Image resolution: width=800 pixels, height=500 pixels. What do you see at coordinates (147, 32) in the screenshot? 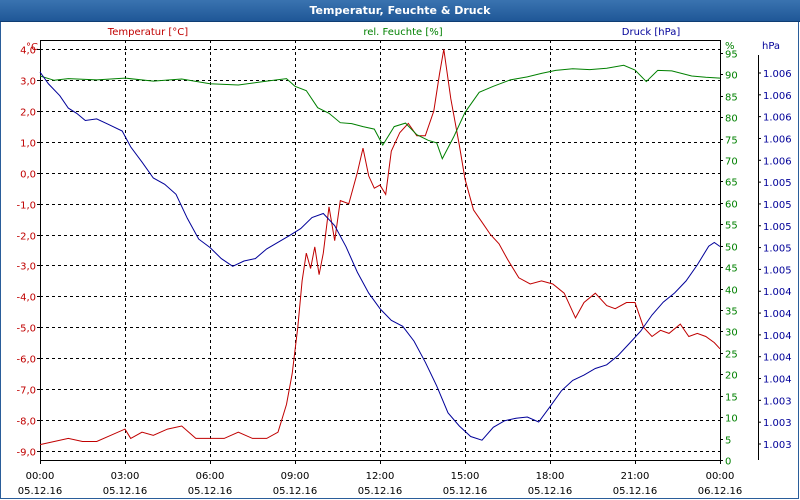
I see `temperature-axis-label: Temperatur [°C]` at bounding box center [147, 32].